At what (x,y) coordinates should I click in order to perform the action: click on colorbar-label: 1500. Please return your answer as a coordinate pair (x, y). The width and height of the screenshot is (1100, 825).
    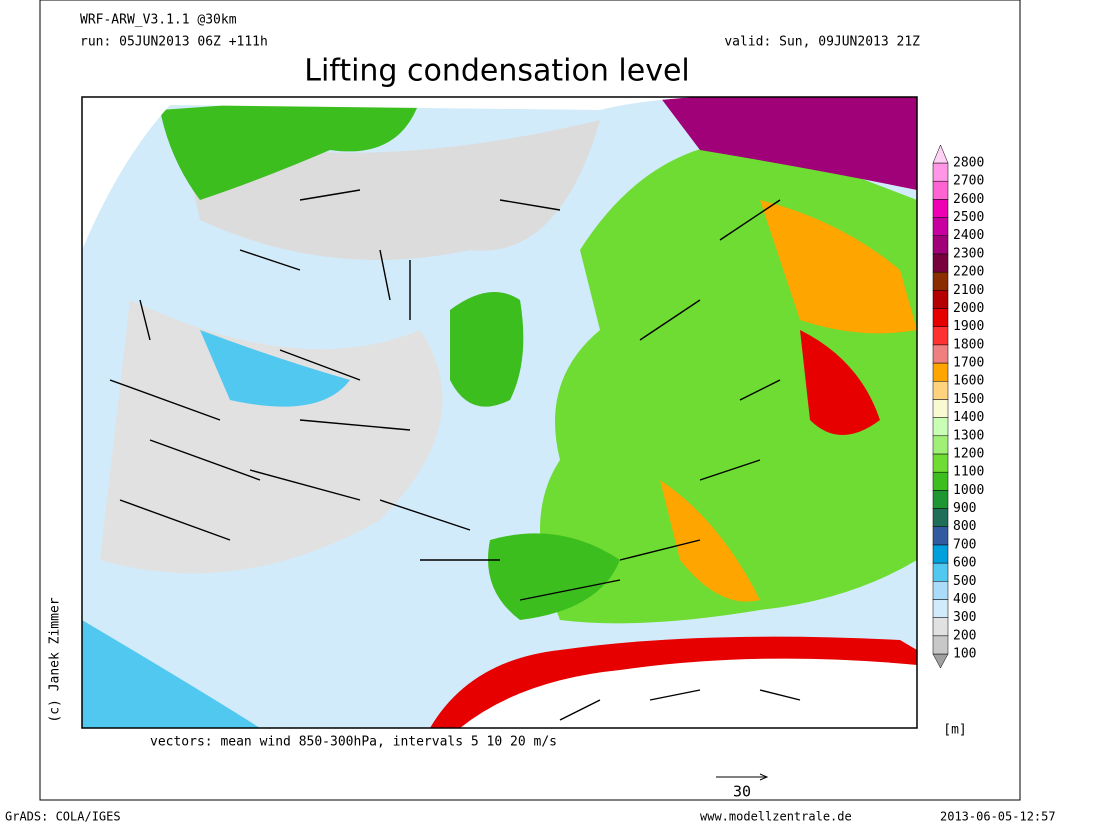
    Looking at the image, I should click on (968, 399).